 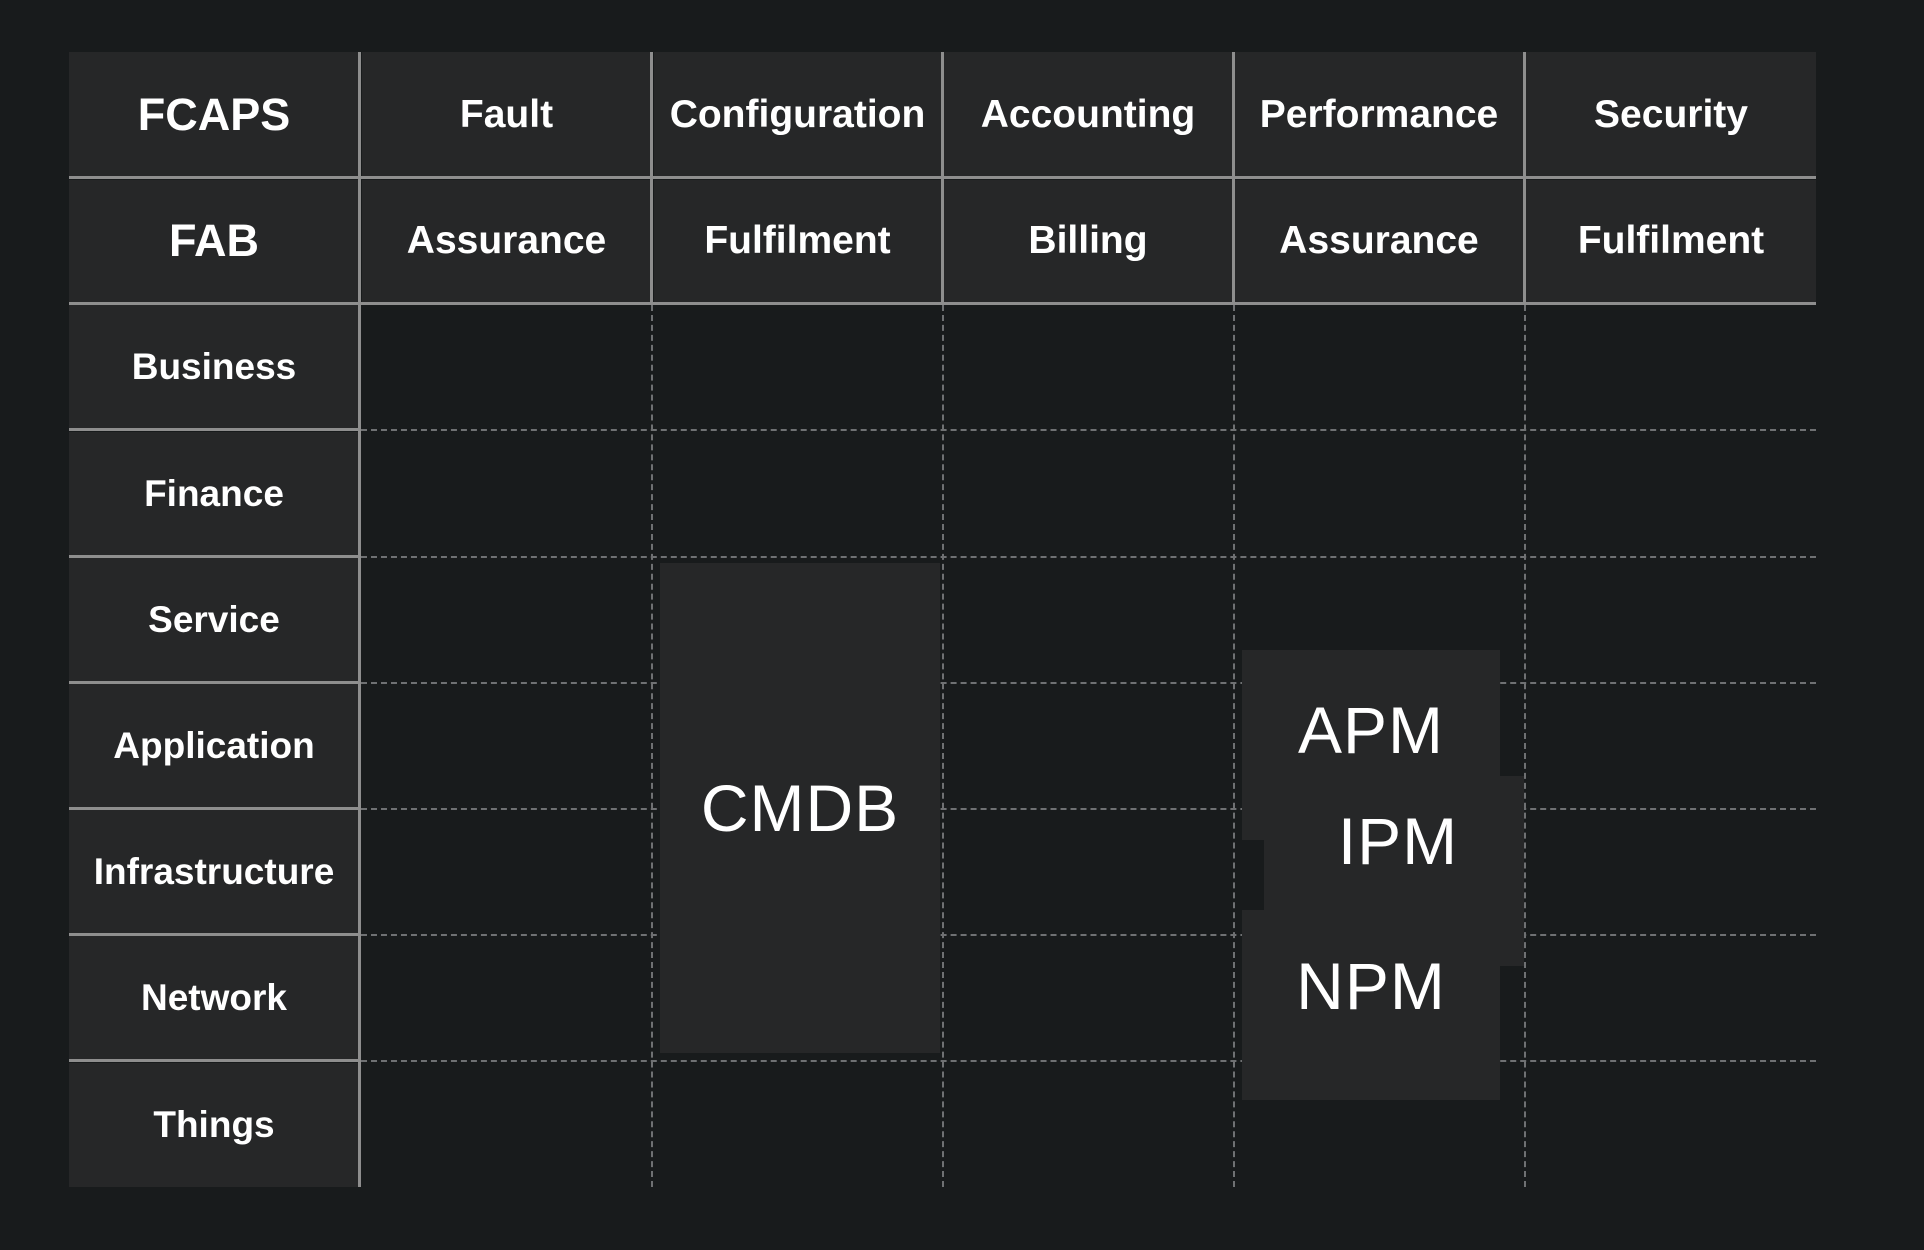 What do you see at coordinates (214, 746) in the screenshot?
I see `row-label-application: Application` at bounding box center [214, 746].